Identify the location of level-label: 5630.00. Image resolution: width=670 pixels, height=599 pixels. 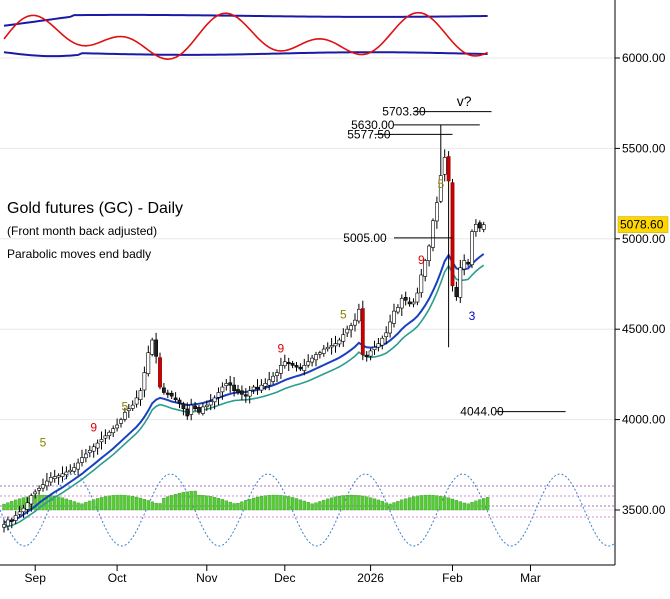
(373, 125).